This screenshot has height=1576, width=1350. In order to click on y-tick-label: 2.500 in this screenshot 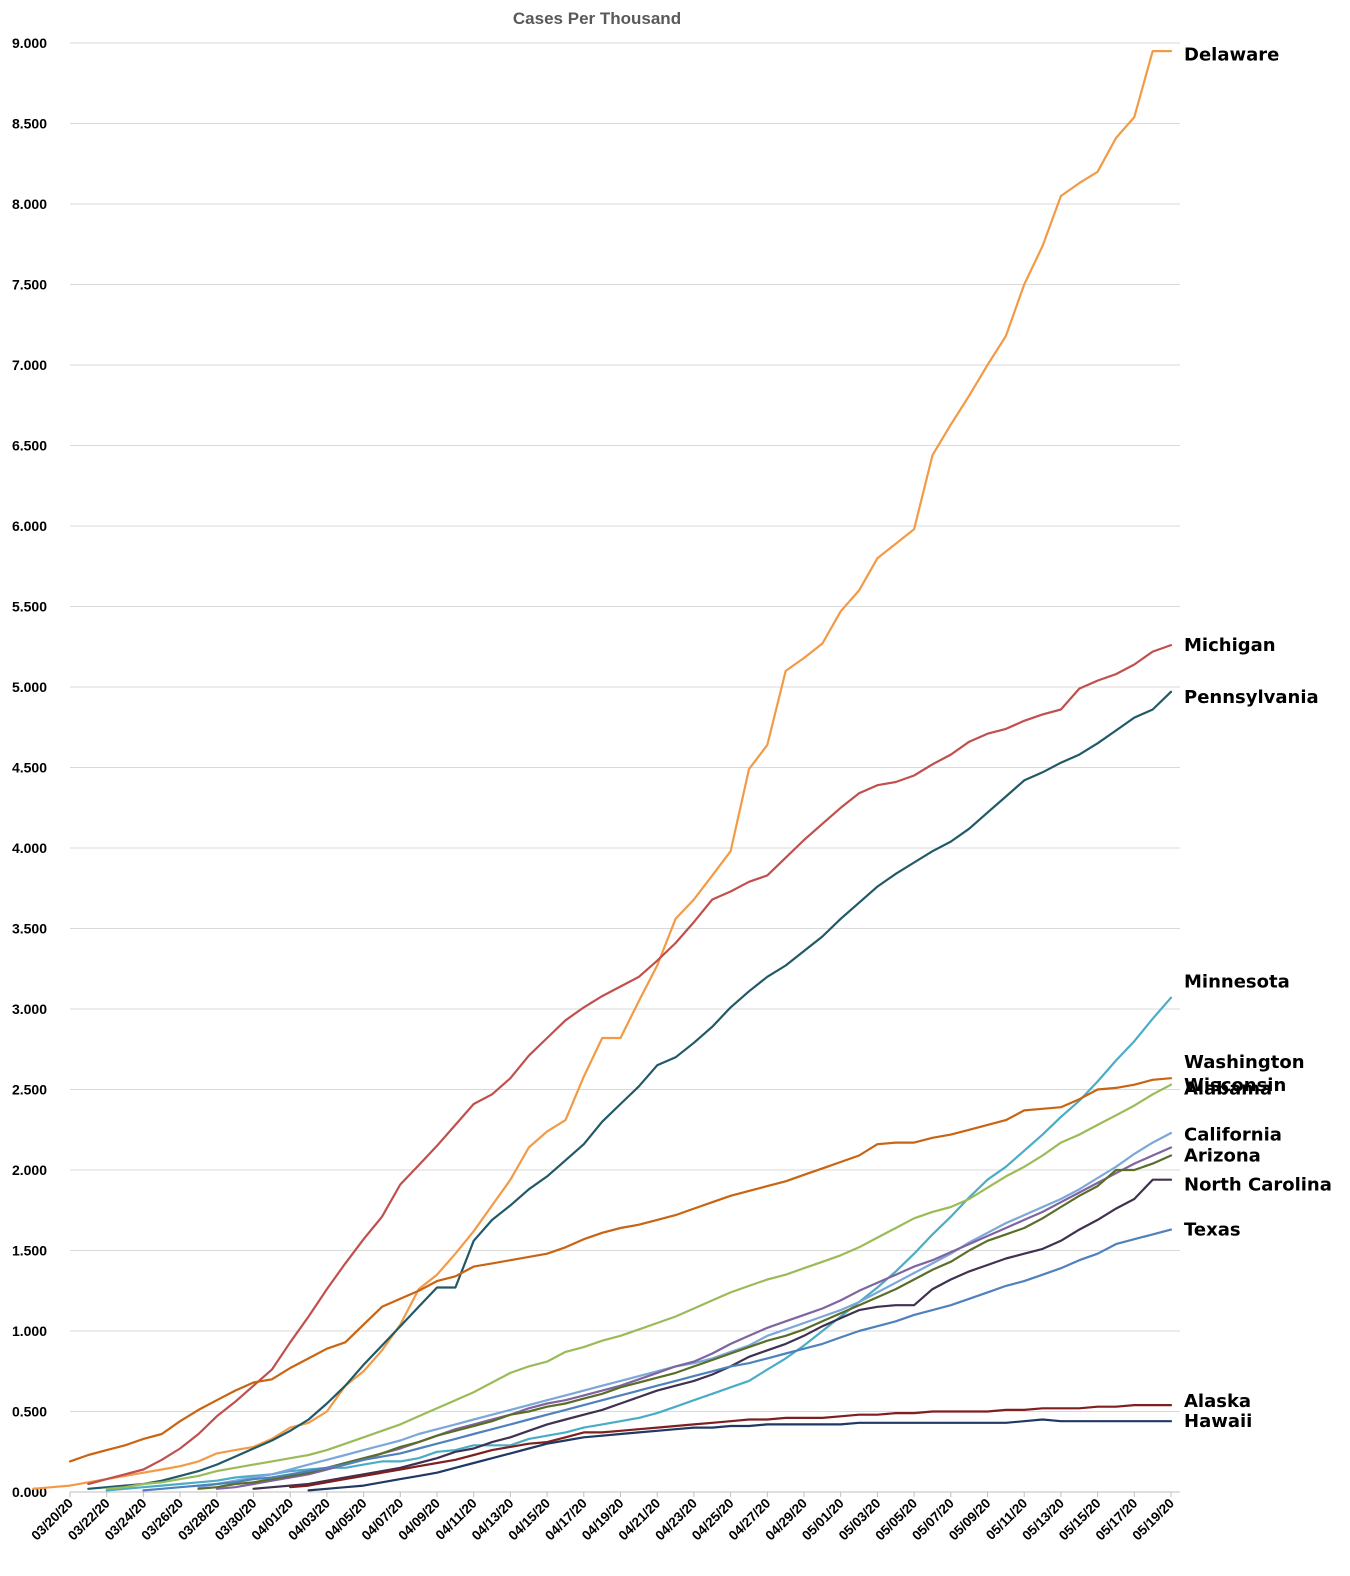, I will do `click(29, 1090)`.